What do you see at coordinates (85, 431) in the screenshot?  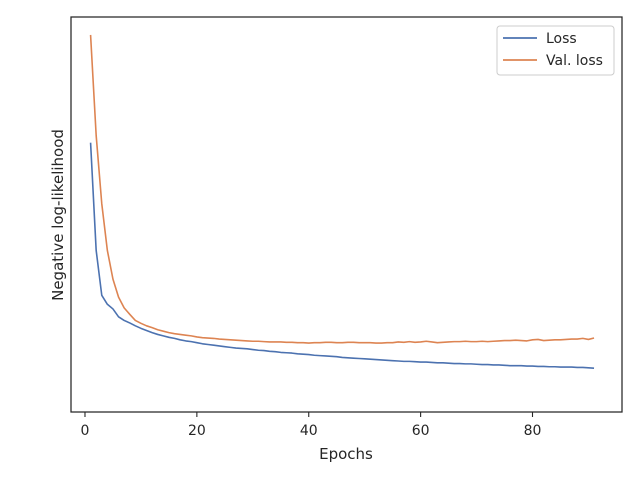 I see `x-tick-label: 0` at bounding box center [85, 431].